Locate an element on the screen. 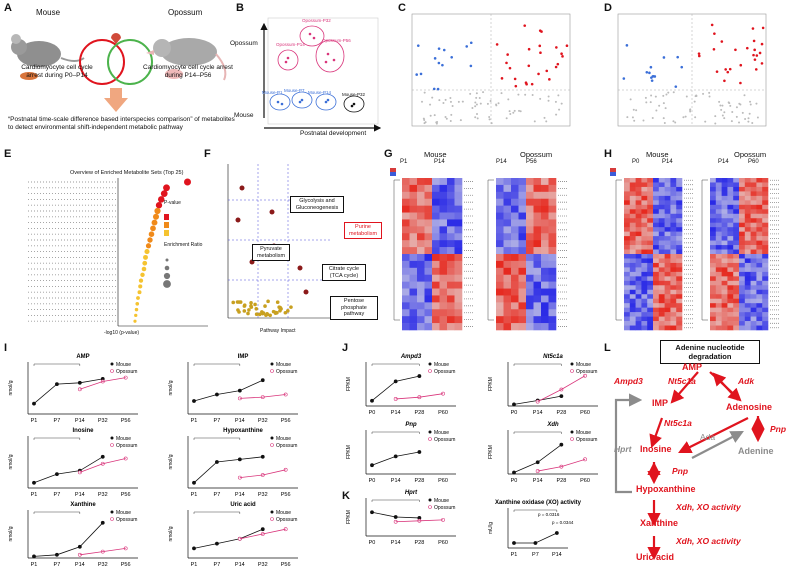 This screenshot has width=797, height=567. panel-k-letter: K is located at coordinates (346, 496).